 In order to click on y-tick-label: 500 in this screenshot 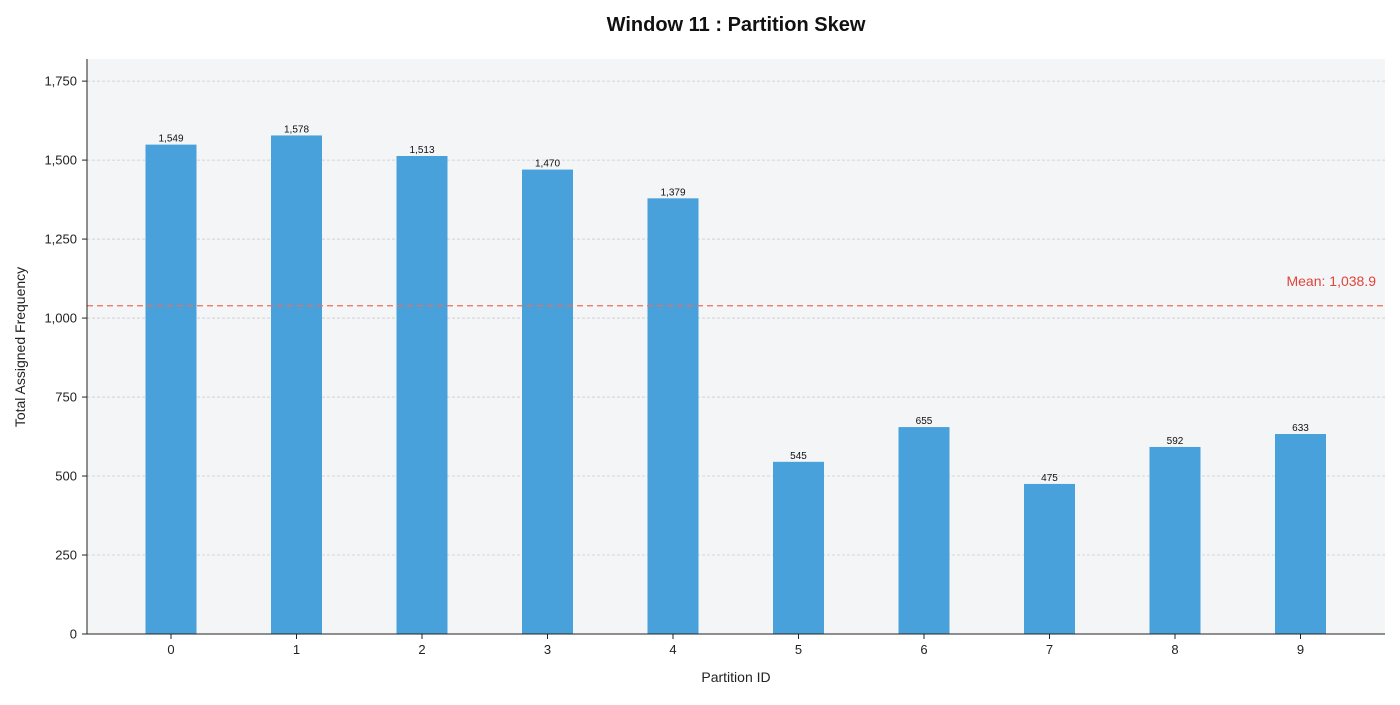, I will do `click(66, 476)`.